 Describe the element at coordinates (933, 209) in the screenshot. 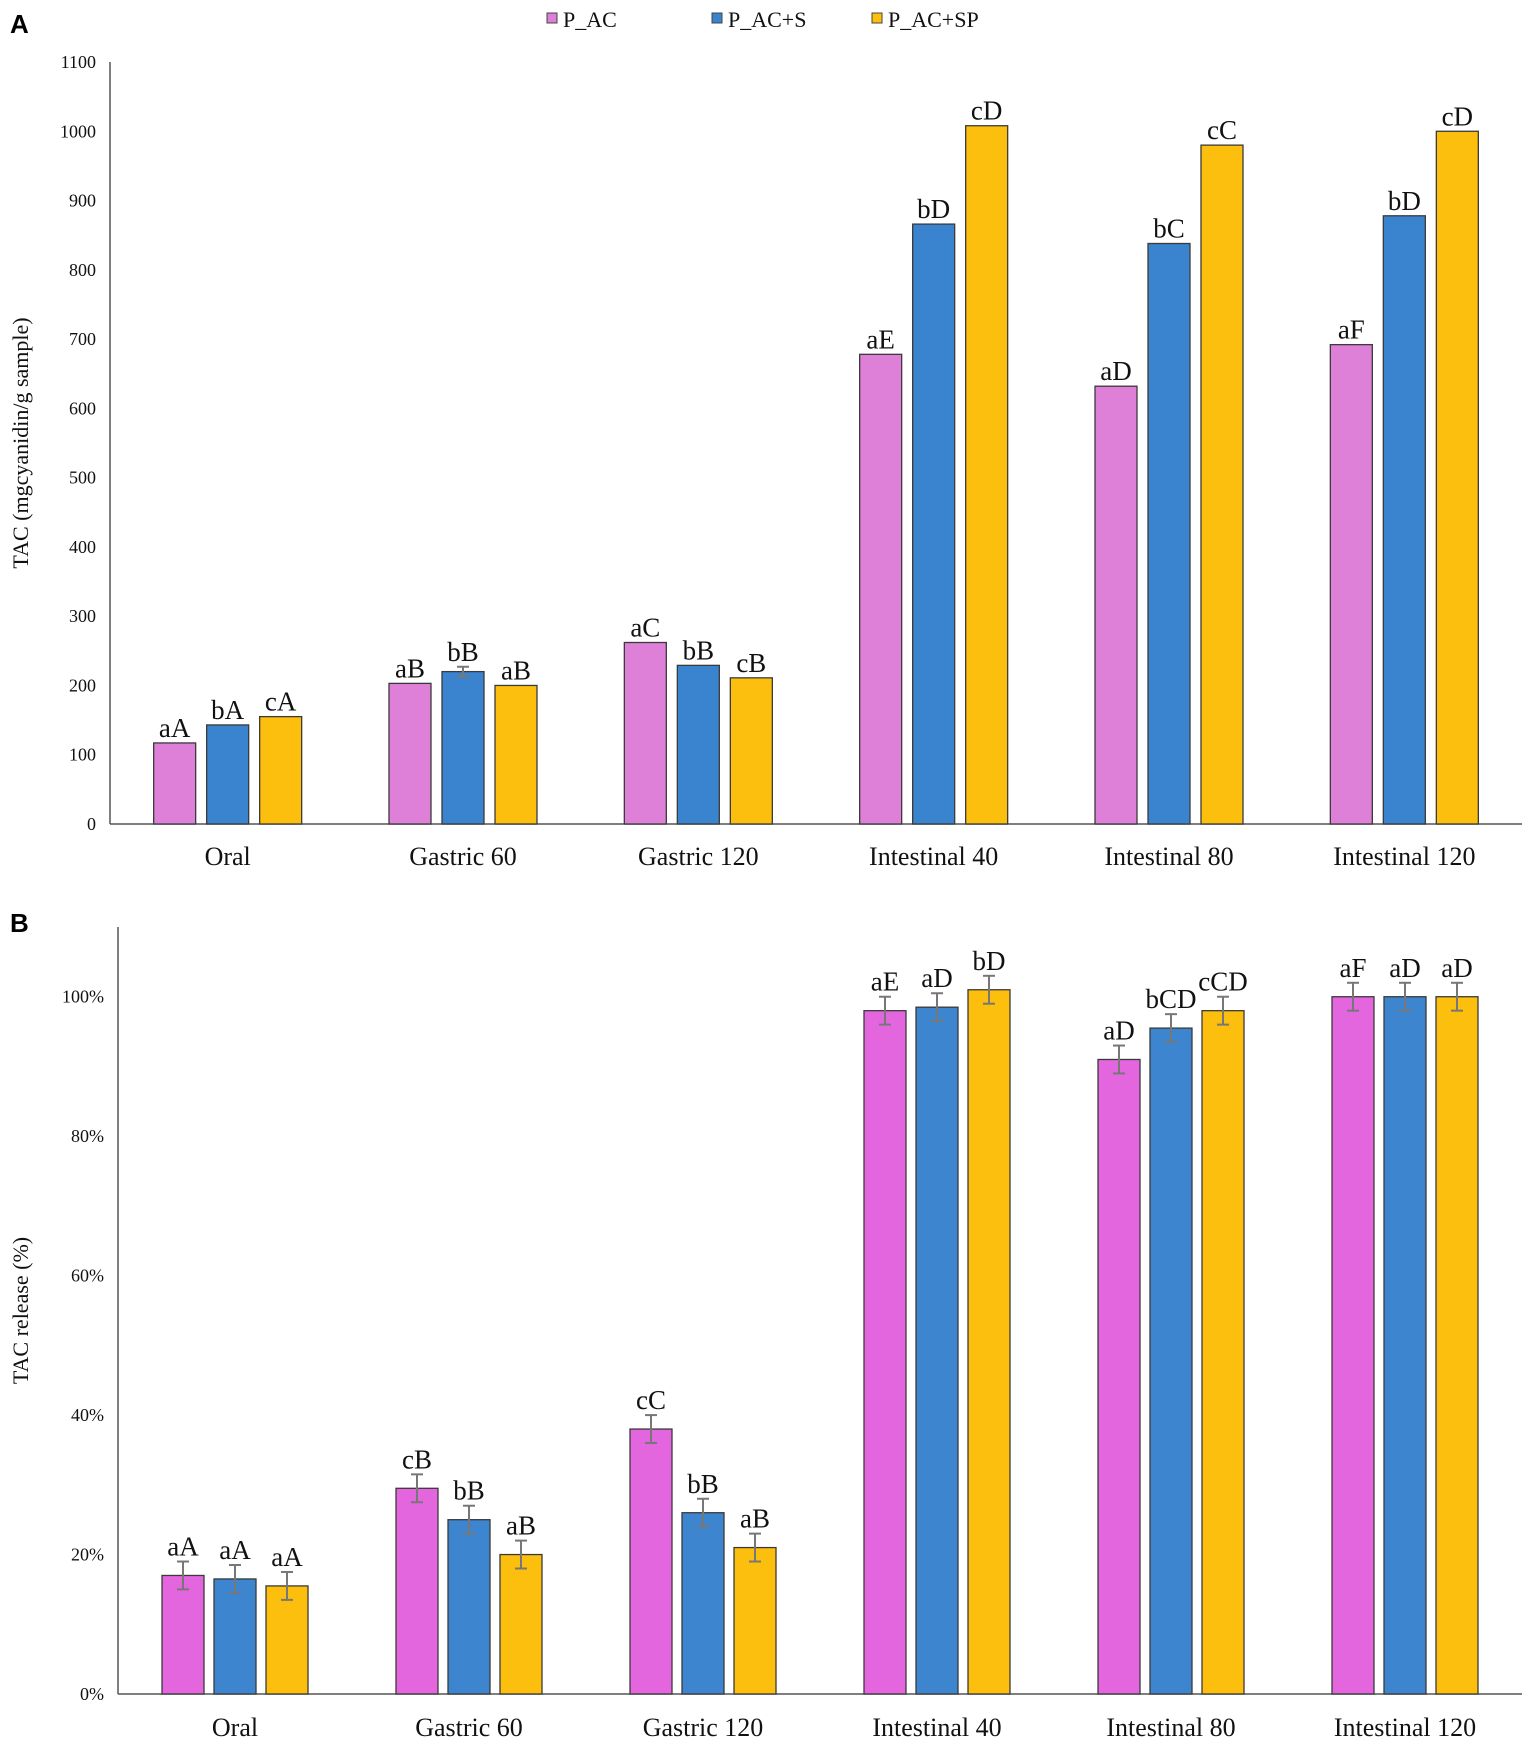

I see `data-label-p-ac-s-intestinal-40: bD` at that location.